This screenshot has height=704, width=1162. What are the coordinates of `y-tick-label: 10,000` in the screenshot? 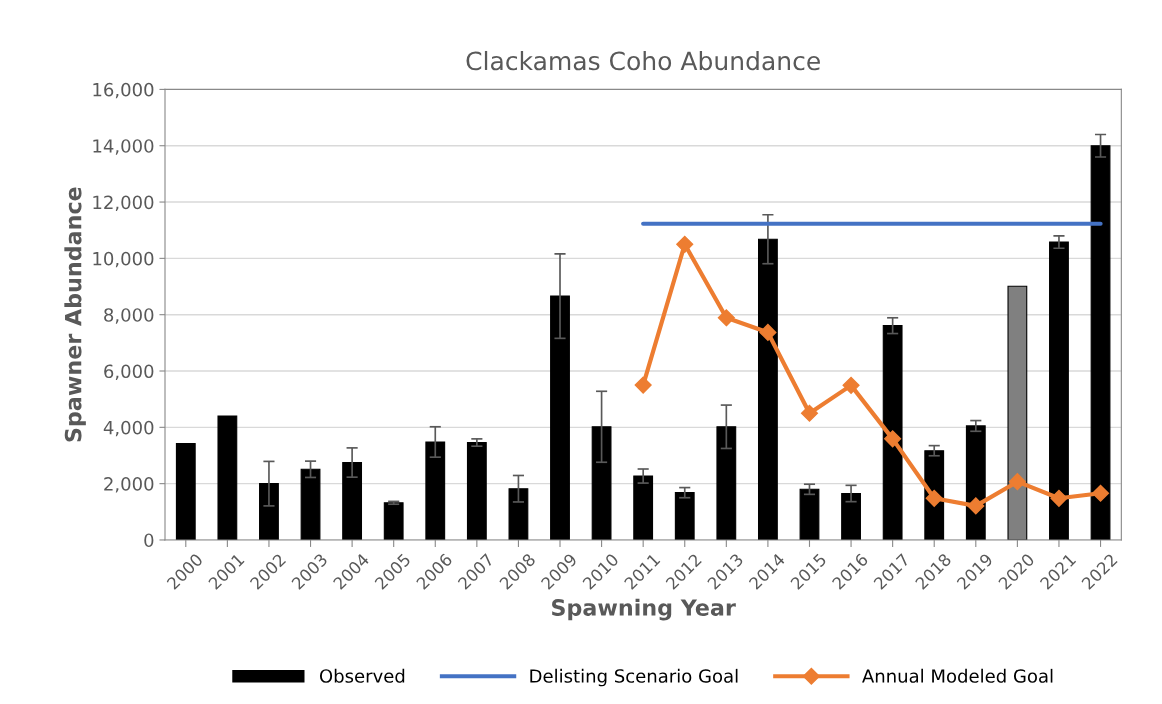 It's located at (123, 259).